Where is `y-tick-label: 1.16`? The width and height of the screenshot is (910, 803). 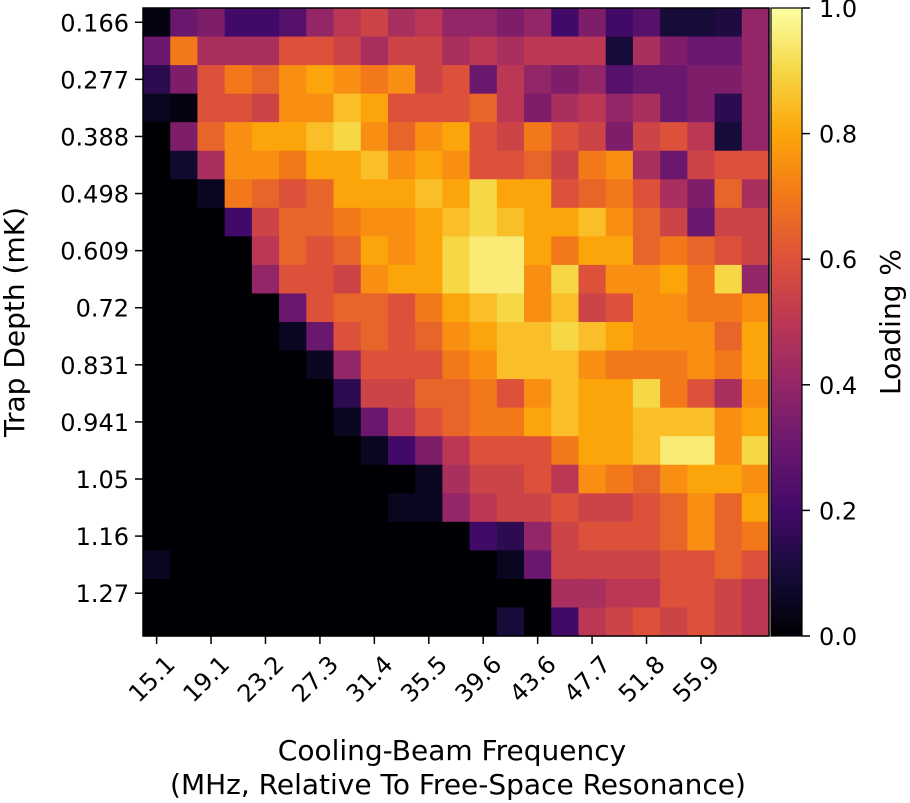
y-tick-label: 1.16 is located at coordinates (102, 537).